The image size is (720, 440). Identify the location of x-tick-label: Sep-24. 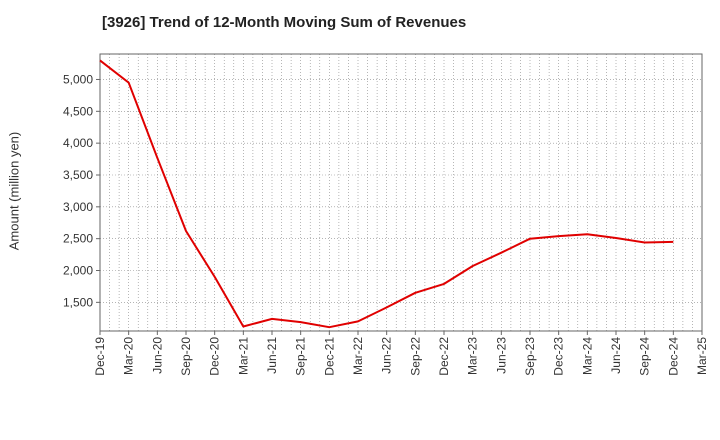
(645, 356).